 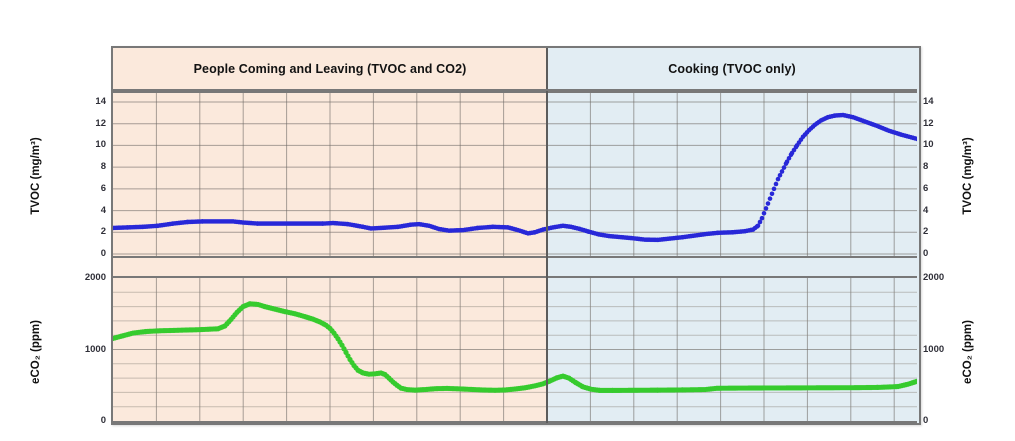 What do you see at coordinates (968, 176) in the screenshot?
I see `tvoc-axis-title-right: TVOC (mg/m³)` at bounding box center [968, 176].